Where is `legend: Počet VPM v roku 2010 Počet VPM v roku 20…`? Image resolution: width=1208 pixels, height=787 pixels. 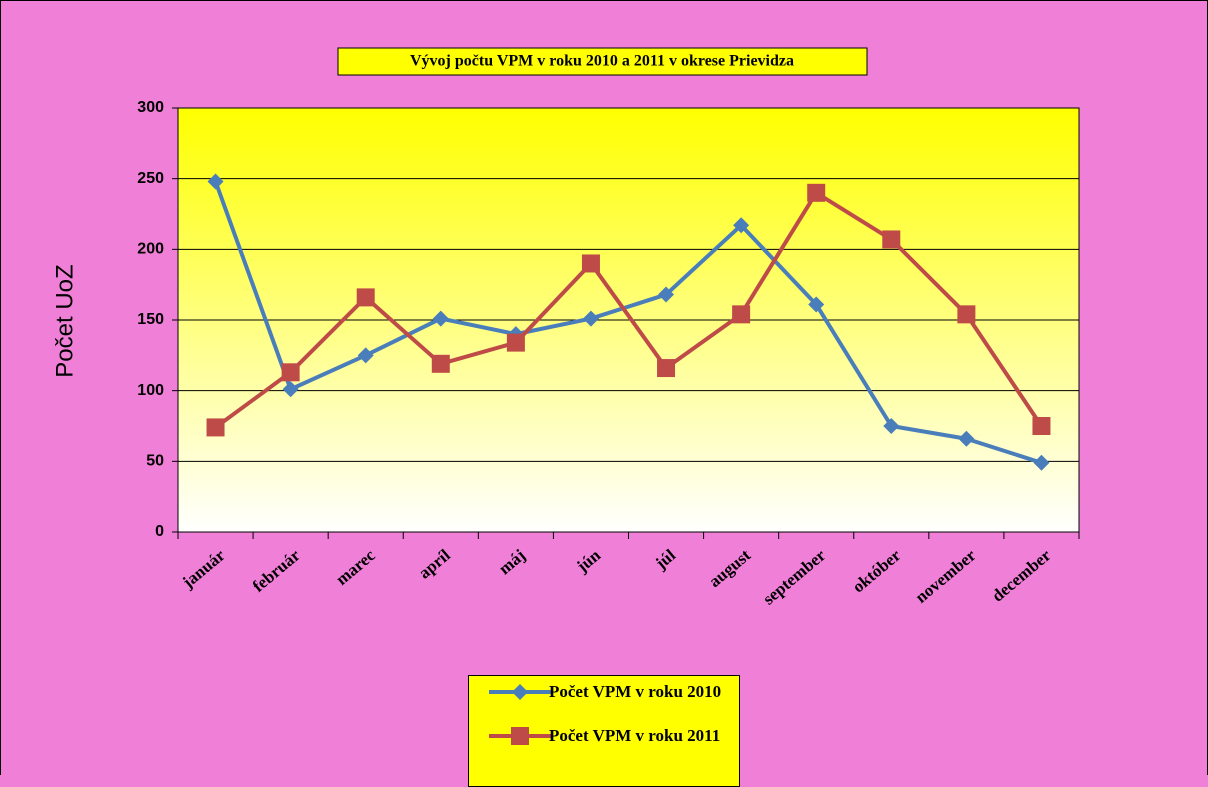
legend: Počet VPM v roku 2010 Počet VPM v roku 20… is located at coordinates (604, 731).